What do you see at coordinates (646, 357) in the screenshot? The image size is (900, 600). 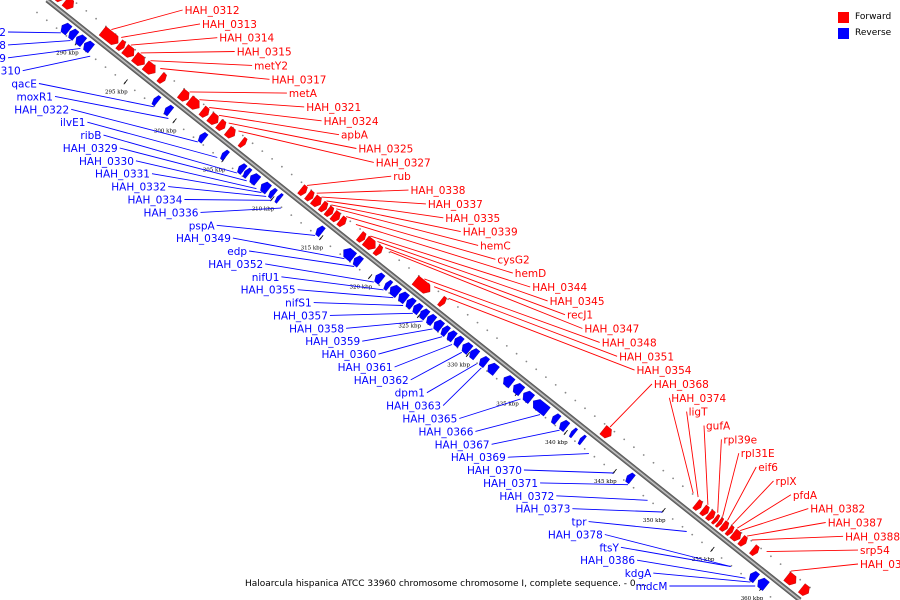 I see `forward-gene-label-hah-0351: HAH_0351` at bounding box center [646, 357].